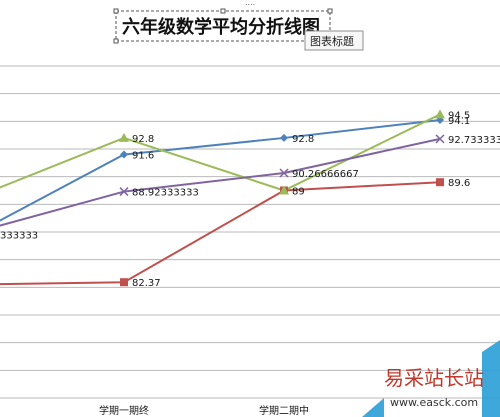 This screenshot has width=500, height=417. I want to click on data-label: 92.7333333, so click(474, 140).